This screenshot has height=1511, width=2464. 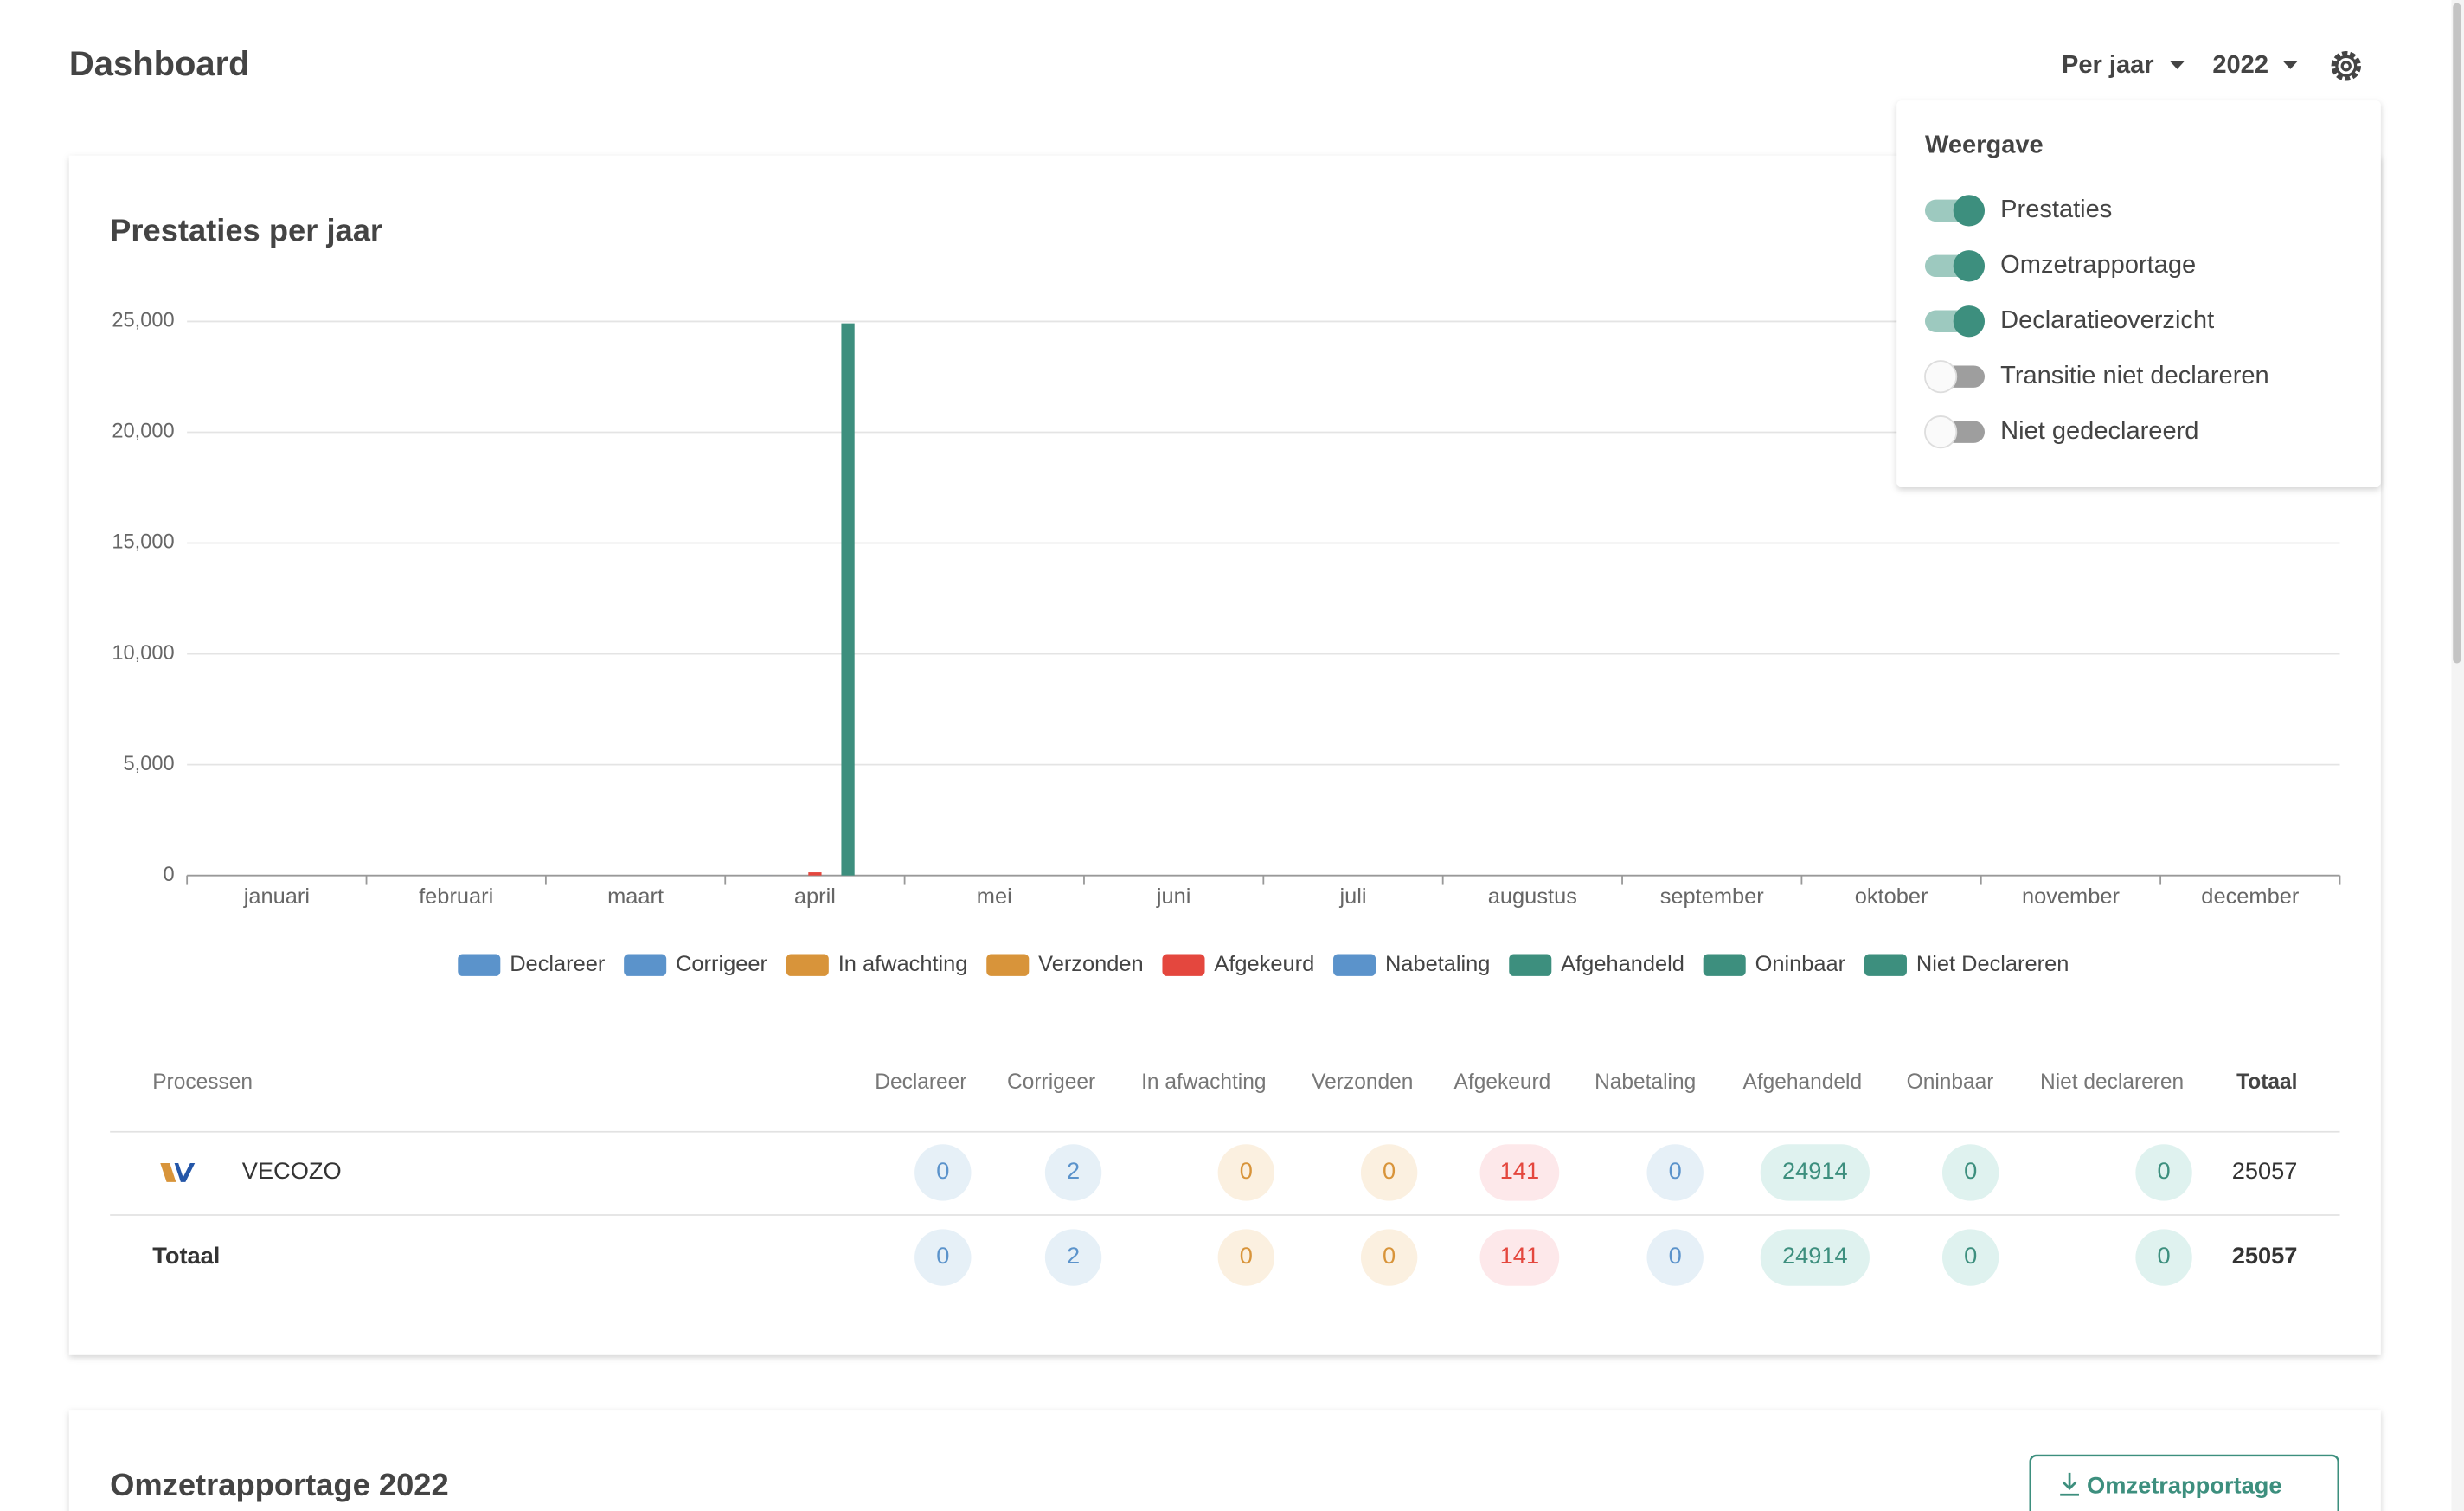 I want to click on legend-label: In afwachting, so click(x=903, y=964).